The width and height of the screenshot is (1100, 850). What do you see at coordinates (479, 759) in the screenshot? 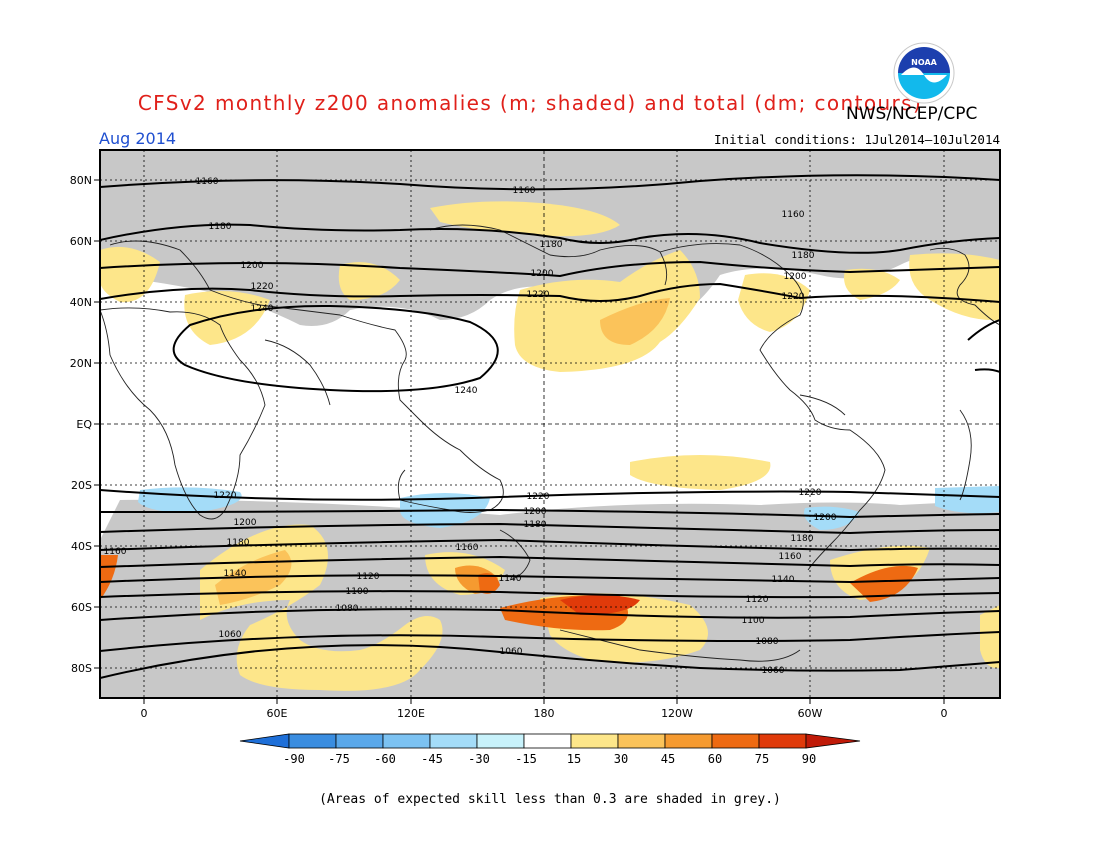
I see `colorbar-label: -30` at bounding box center [479, 759].